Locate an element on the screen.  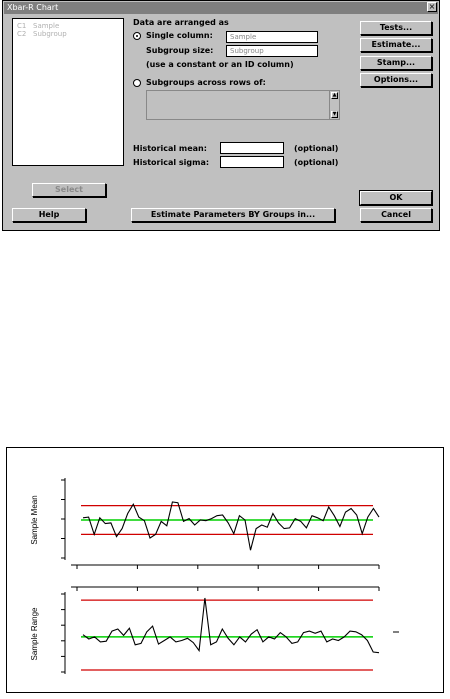
list-item: C1 Sample is located at coordinates (38, 26).